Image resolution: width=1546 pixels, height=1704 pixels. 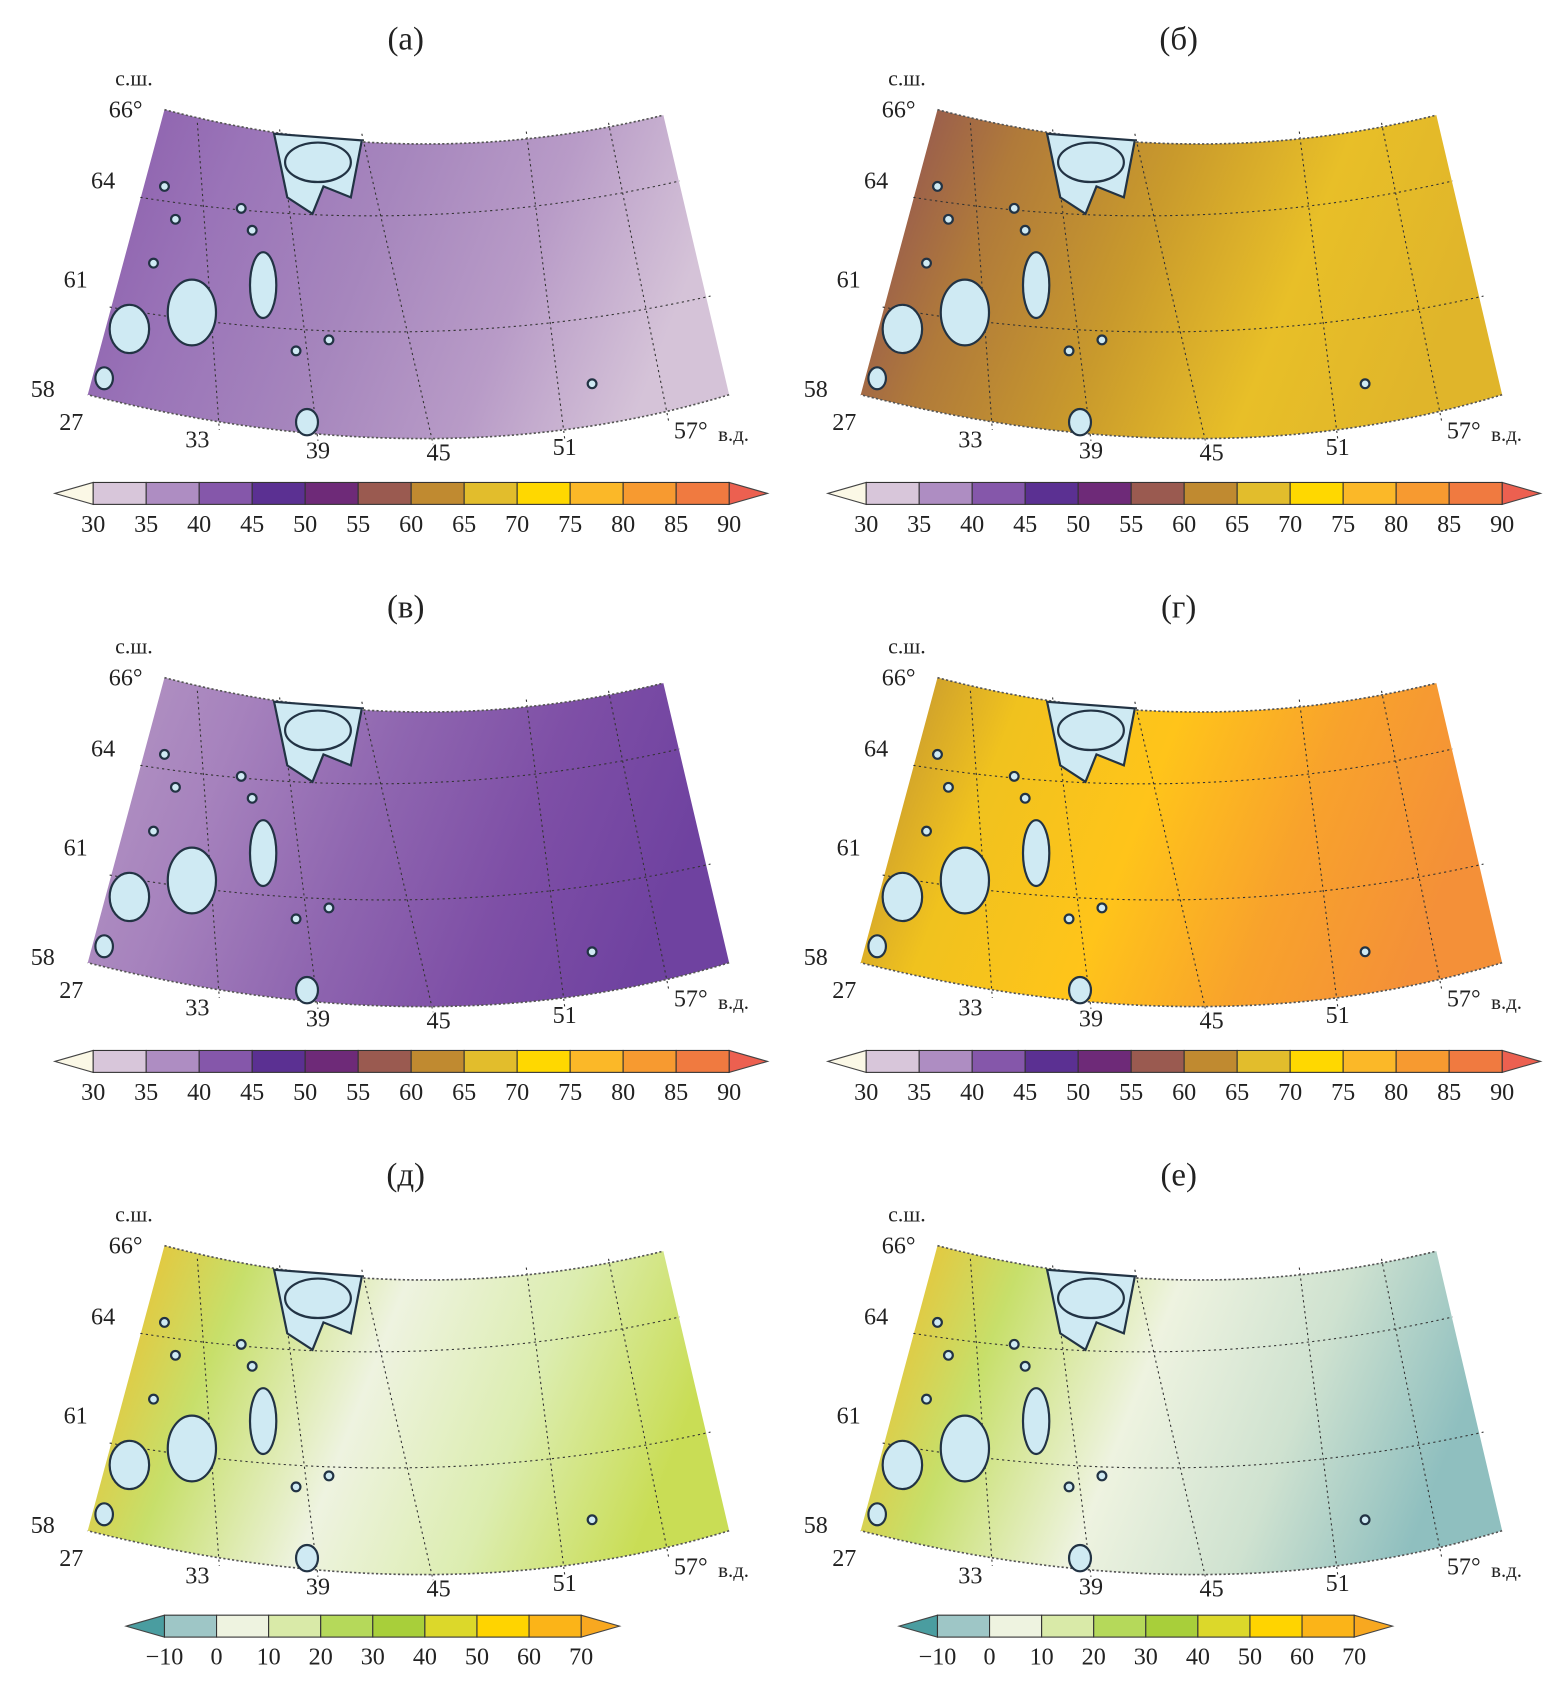 What do you see at coordinates (165, 1658) in the screenshot?
I see `colorbar-tick-label: −10` at bounding box center [165, 1658].